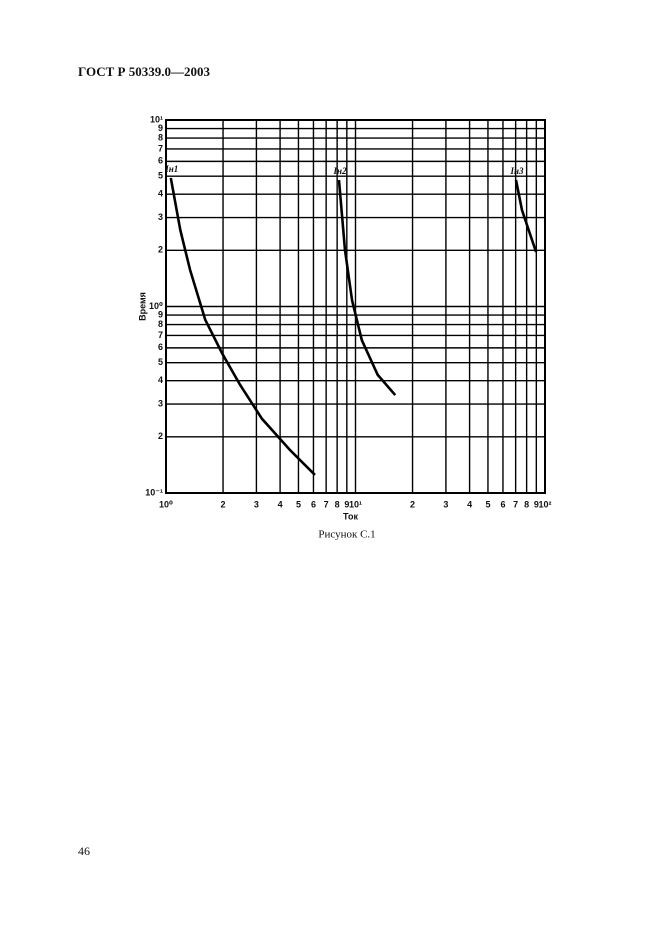  Describe the element at coordinates (346, 535) in the screenshot. I see `figure-caption: Рисунок С.1` at that location.